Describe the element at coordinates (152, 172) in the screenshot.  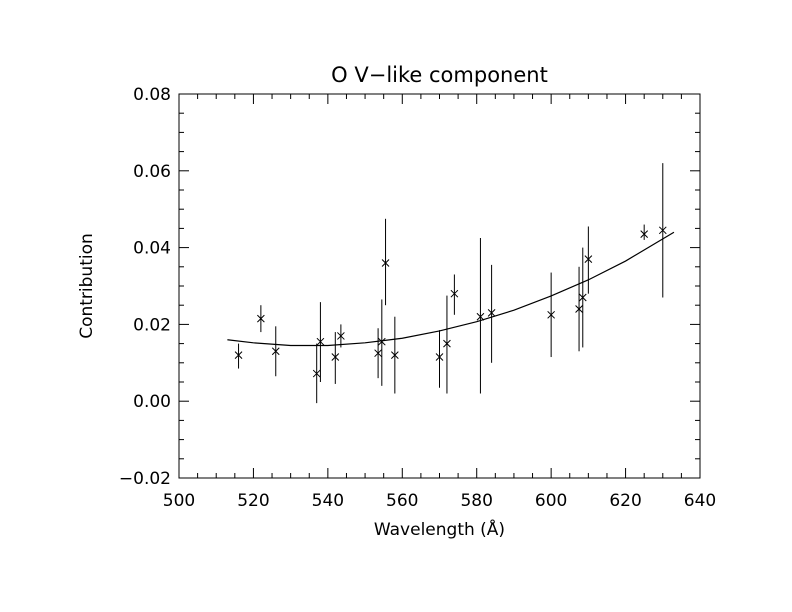
I see `y-tick-label: 0.06` at that location.